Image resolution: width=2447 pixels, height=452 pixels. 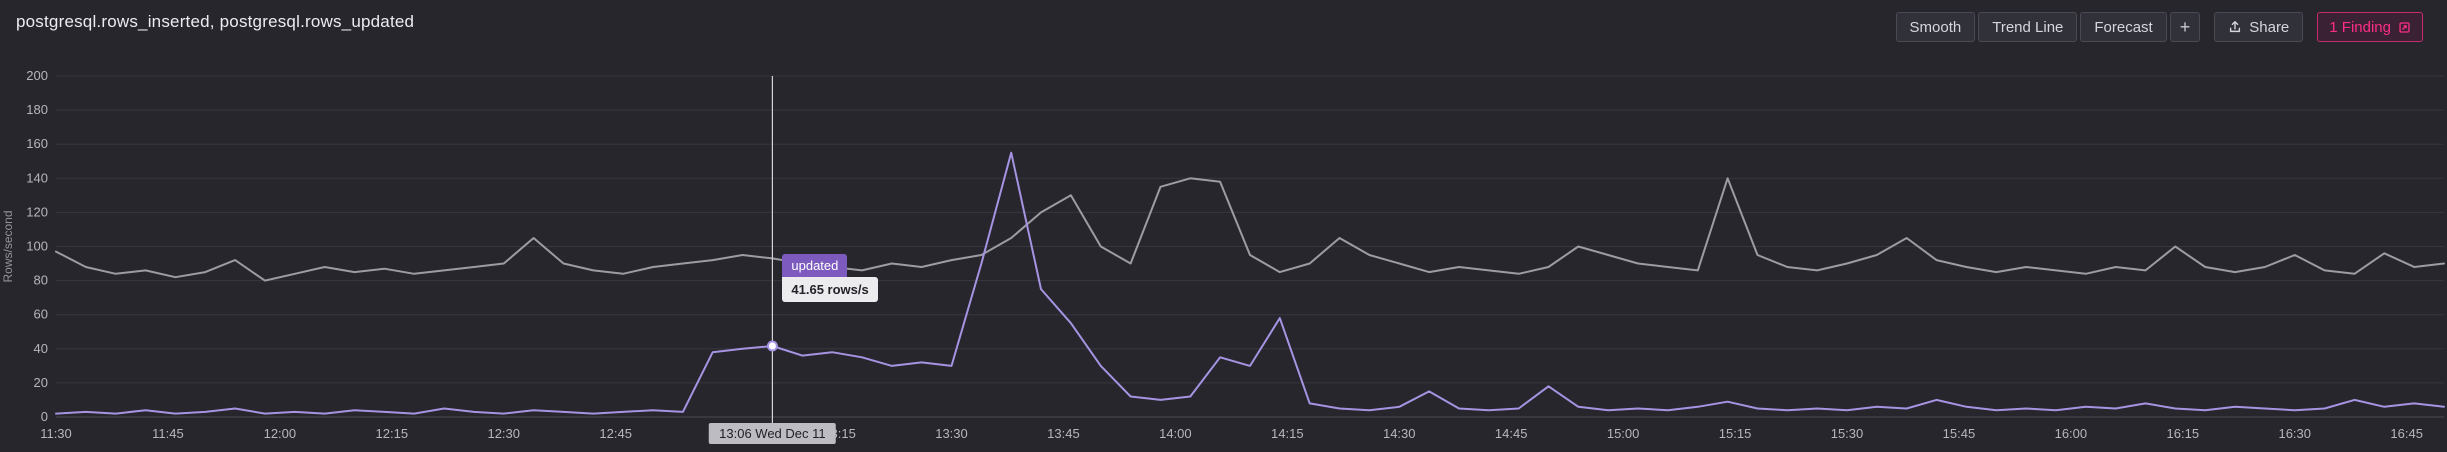 What do you see at coordinates (1511, 433) in the screenshot?
I see `x-axis-tick-label: 14:45` at bounding box center [1511, 433].